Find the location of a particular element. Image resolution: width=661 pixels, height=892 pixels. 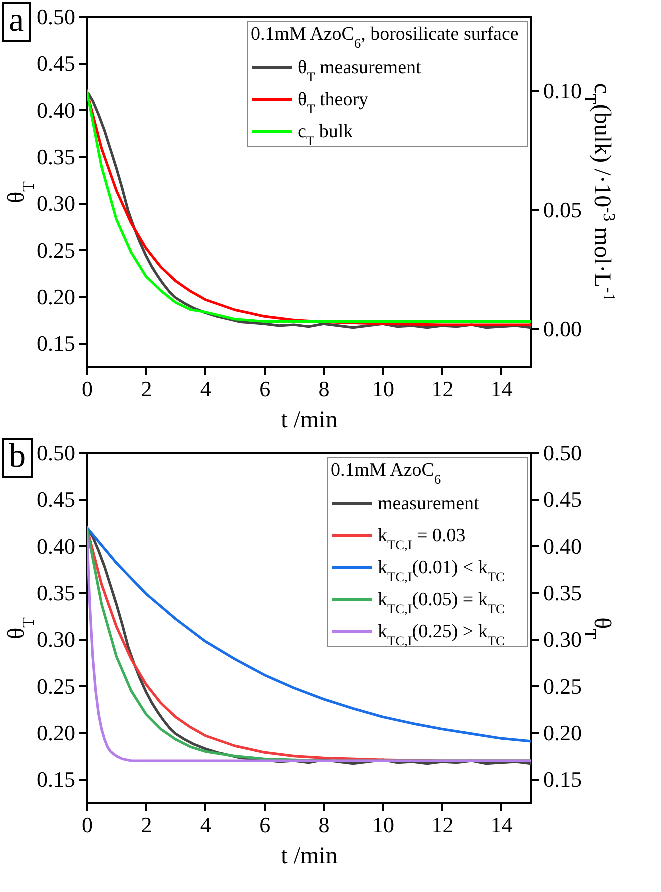

y2-tick-label: 0.45 is located at coordinates (563, 499).